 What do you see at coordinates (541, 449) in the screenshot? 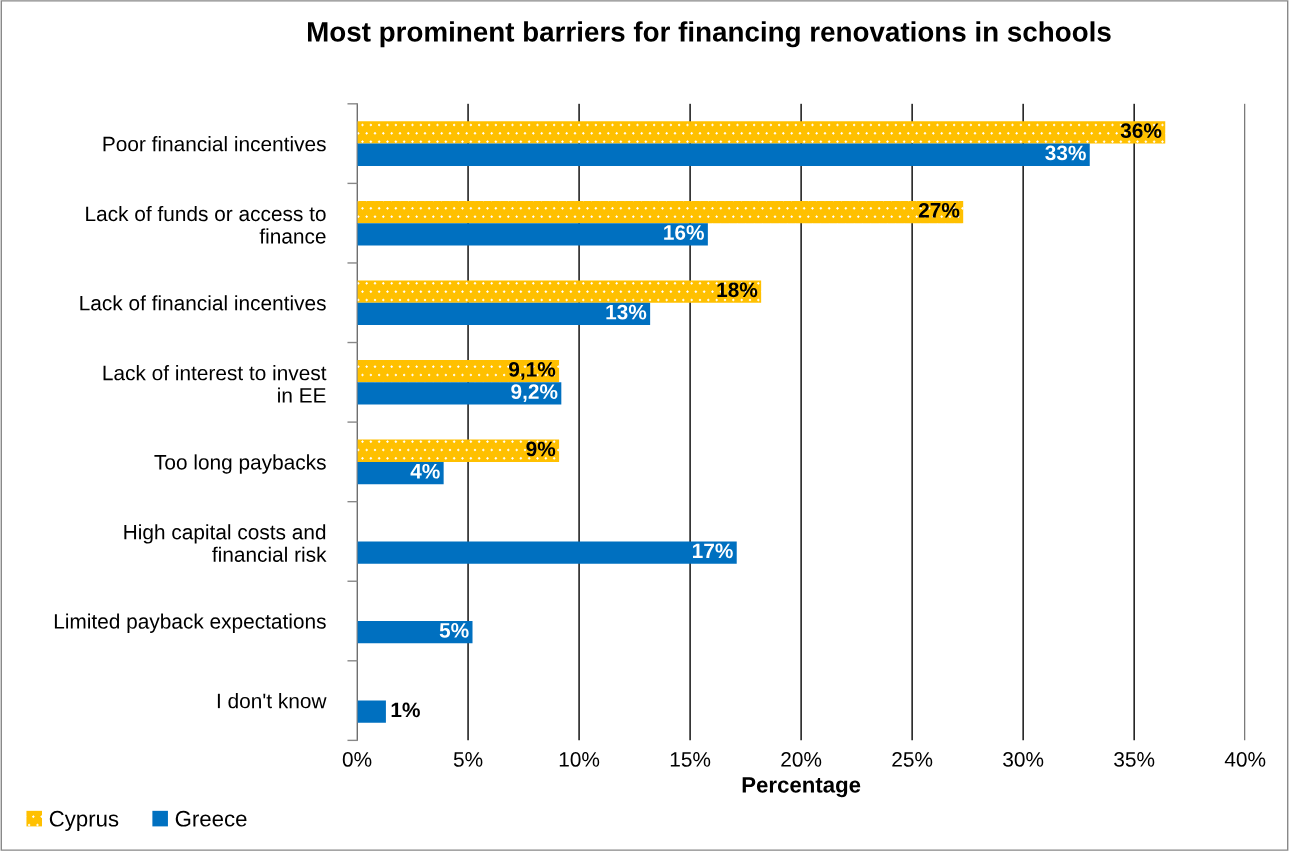
I see `data-label: 9%` at bounding box center [541, 449].